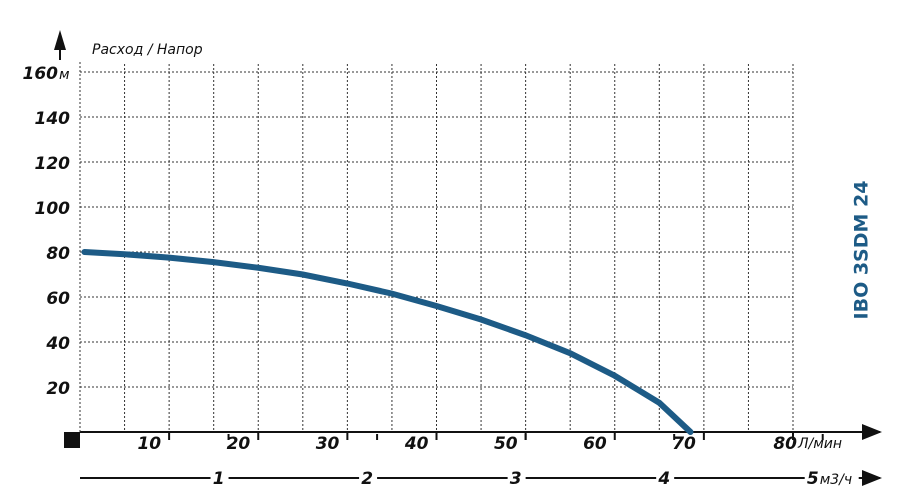  I want to click on x-tick-label: 50, so click(506, 444).